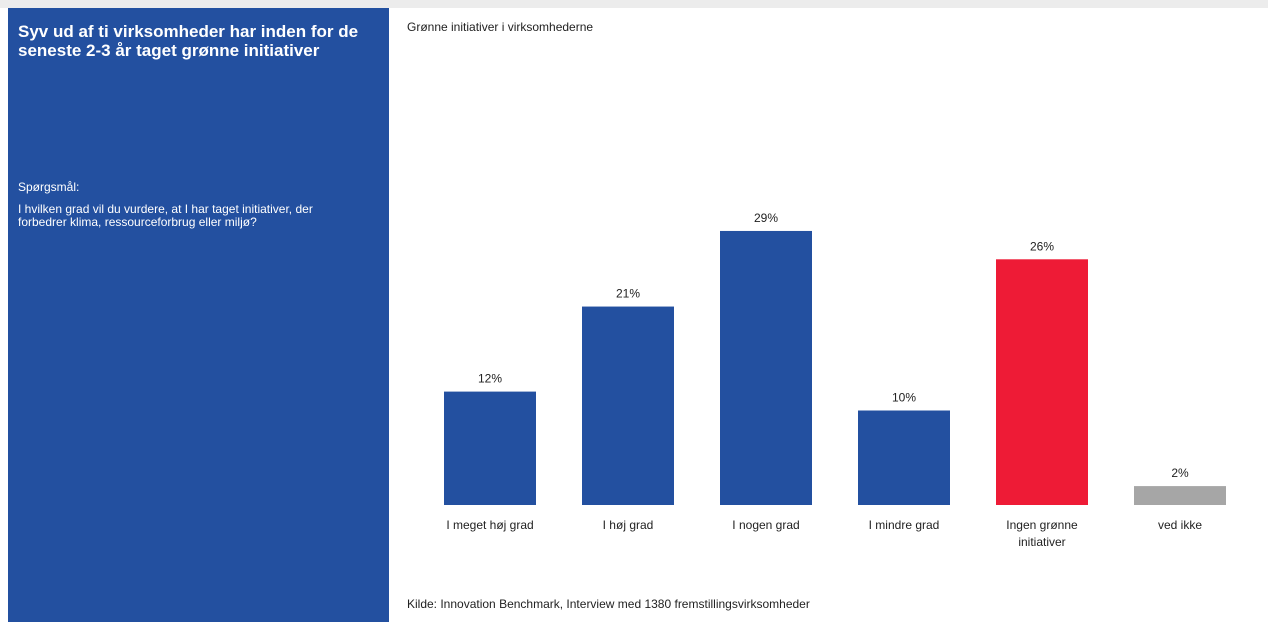  Describe the element at coordinates (765, 525) in the screenshot. I see `category-label-3: I nogen grad` at that location.